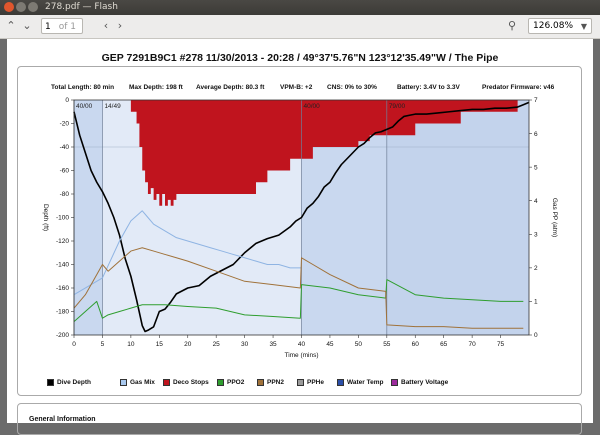 The image size is (600, 435). I want to click on legend-item-ppo2: PPO2, so click(230, 383).